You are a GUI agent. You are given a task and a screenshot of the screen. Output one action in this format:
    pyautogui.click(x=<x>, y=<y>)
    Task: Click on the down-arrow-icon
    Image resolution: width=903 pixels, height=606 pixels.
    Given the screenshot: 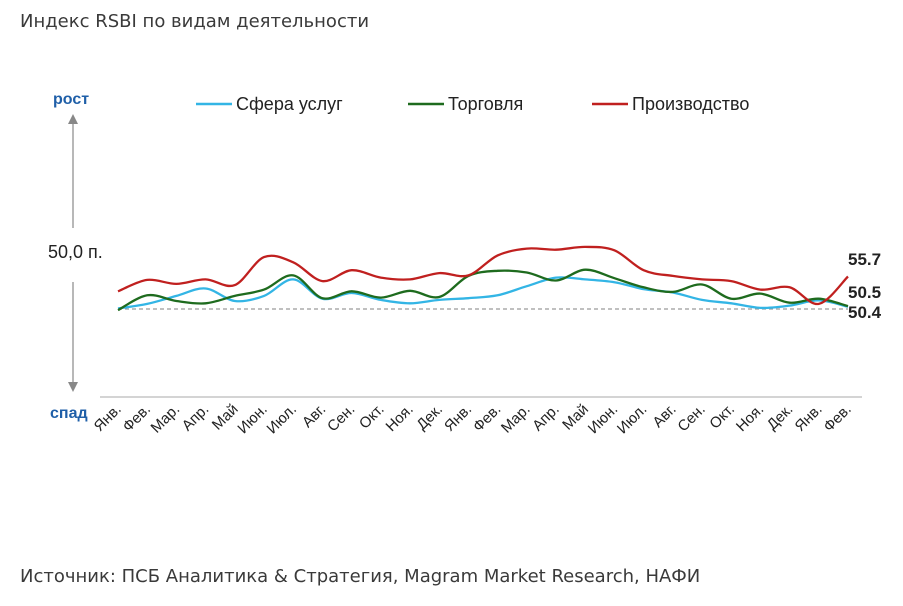 What is the action you would take?
    pyautogui.click(x=73, y=387)
    